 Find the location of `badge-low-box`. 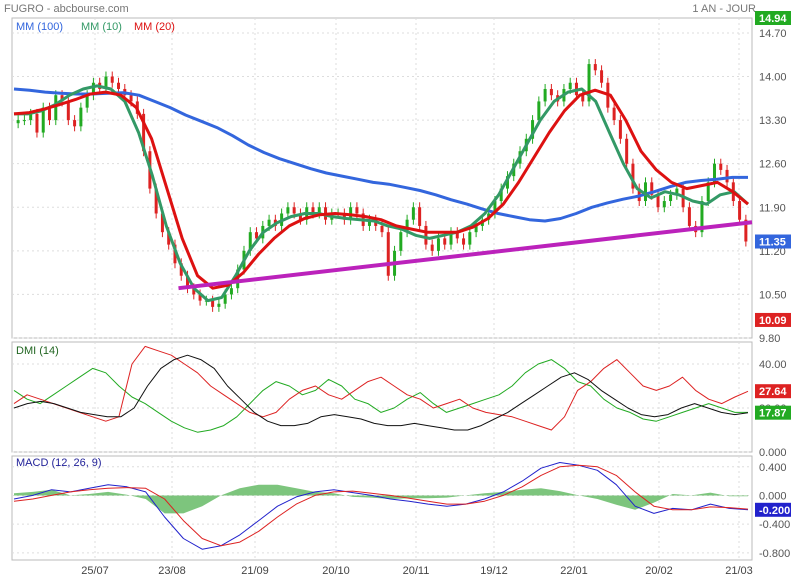

badge-low-box is located at coordinates (773, 319).